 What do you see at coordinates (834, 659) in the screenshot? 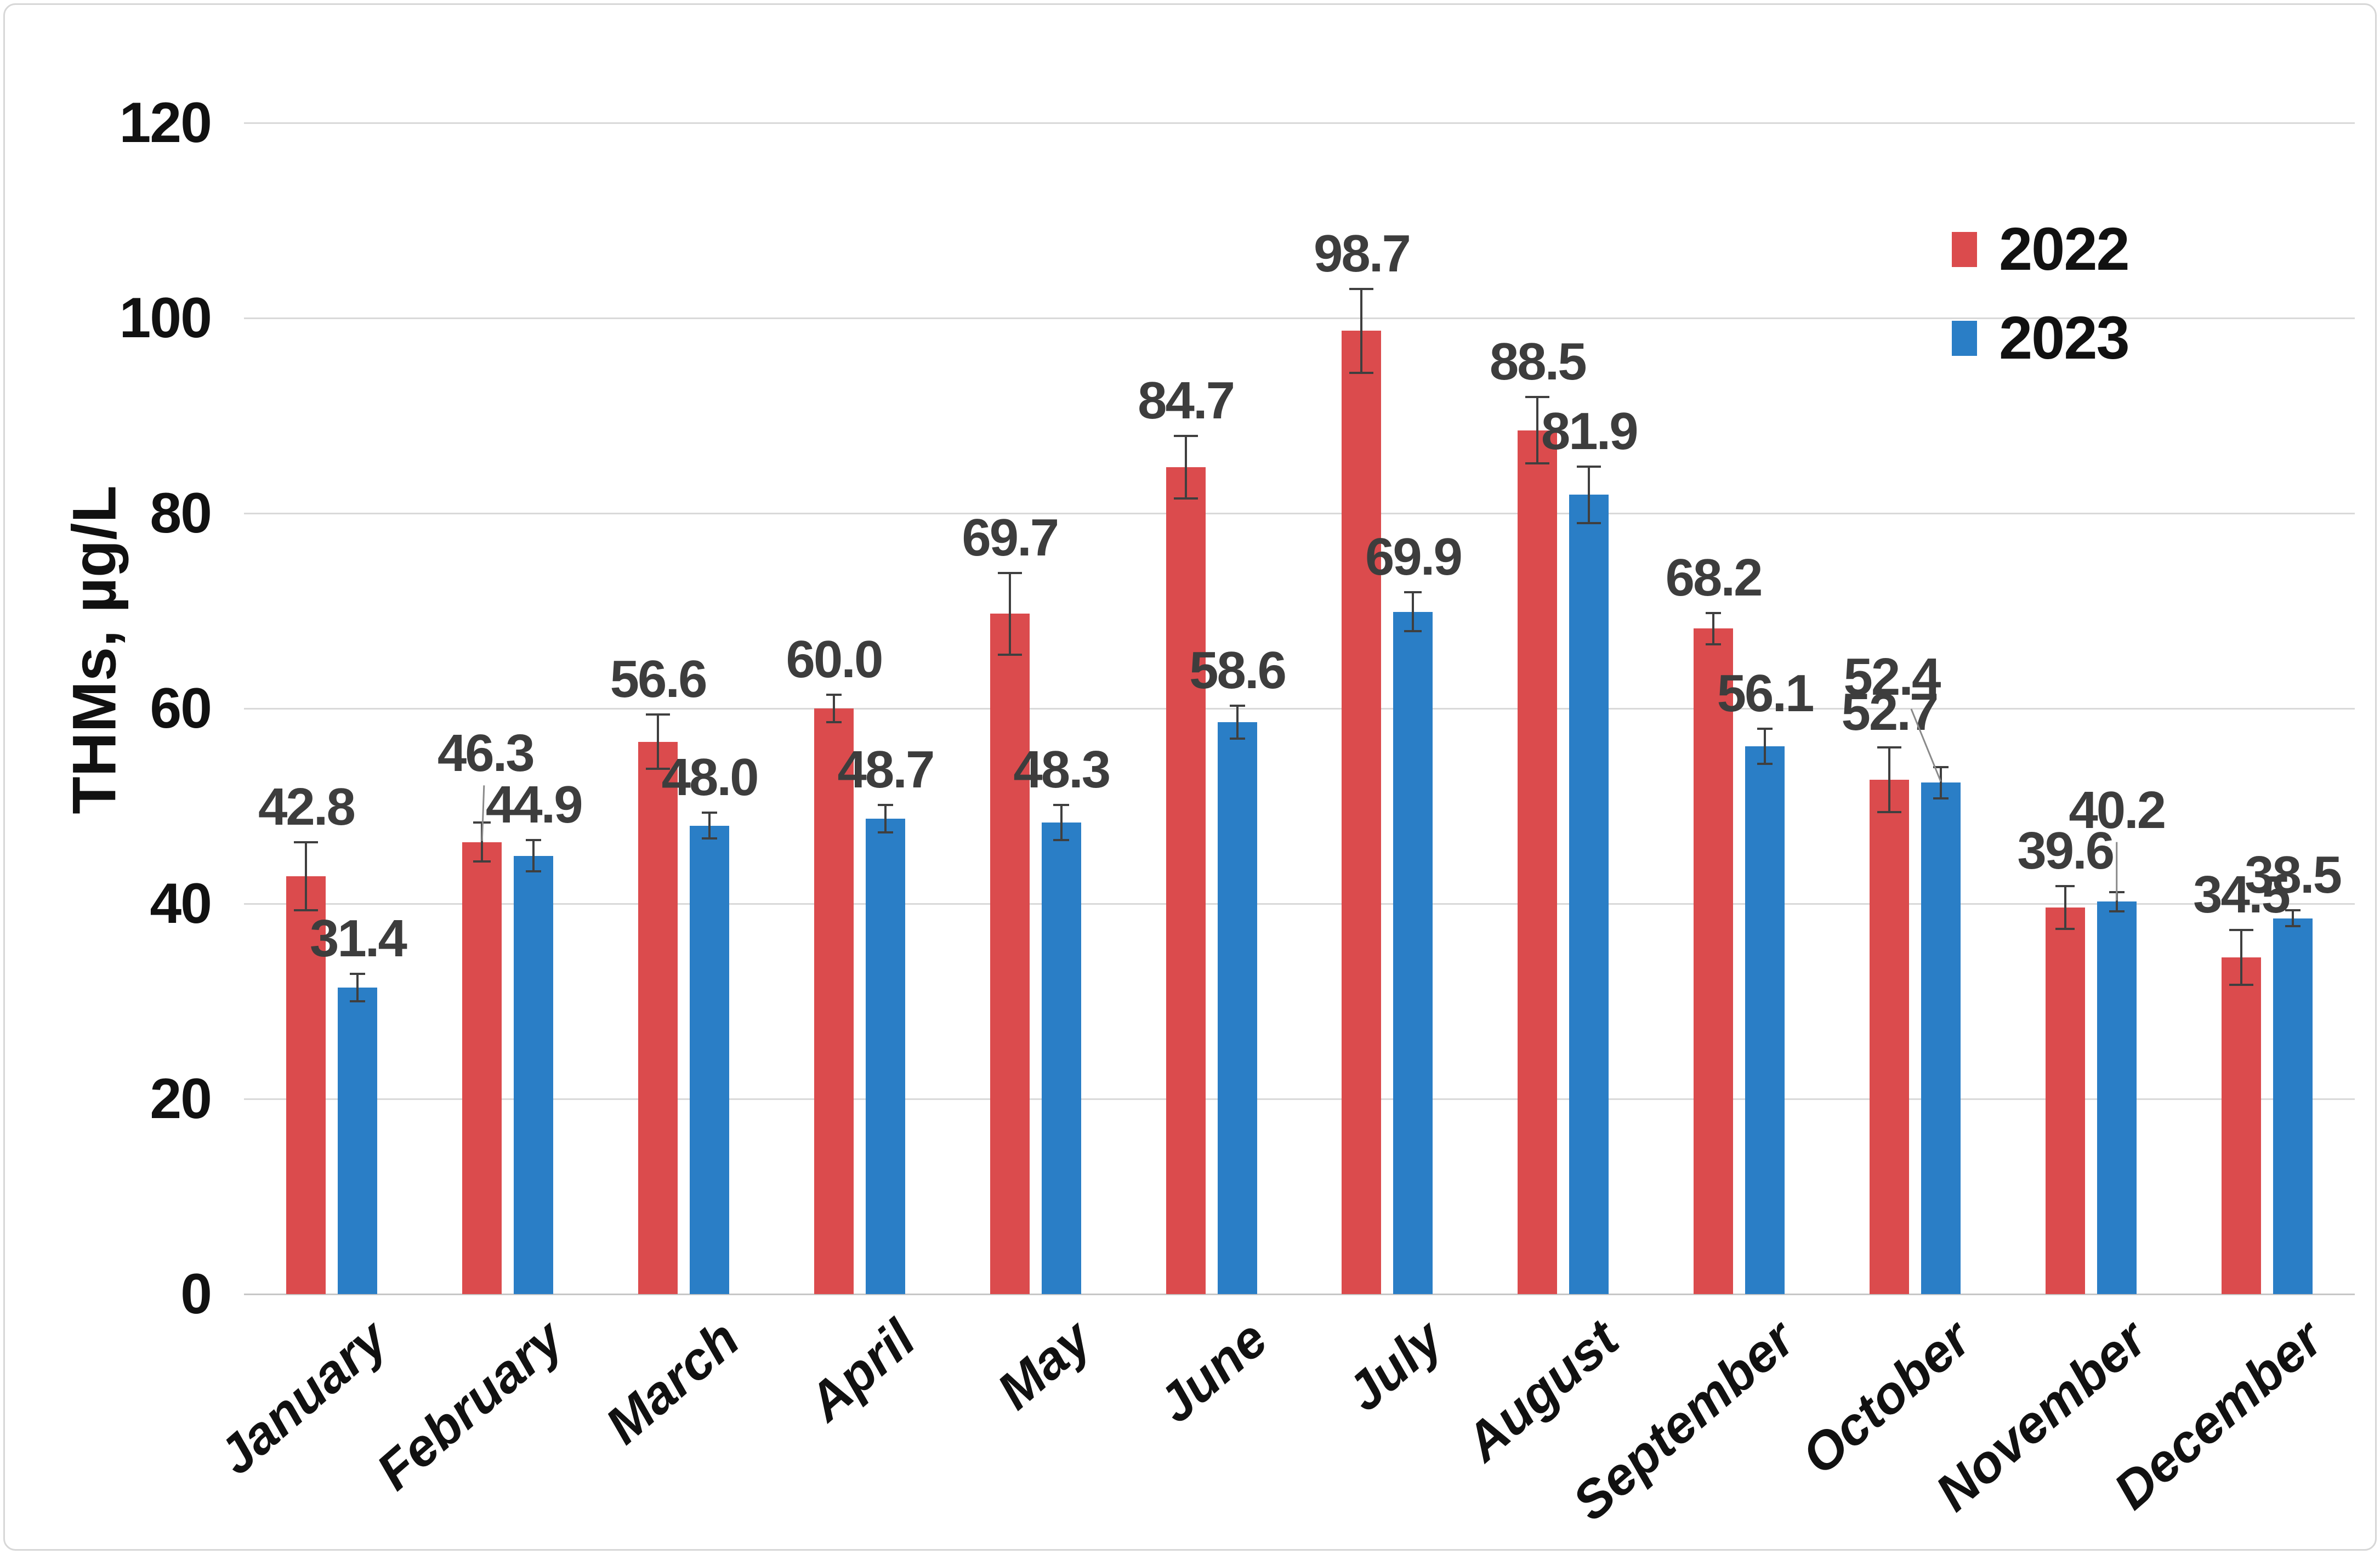
I see `data-label-2022-april: 60.0` at bounding box center [834, 659].